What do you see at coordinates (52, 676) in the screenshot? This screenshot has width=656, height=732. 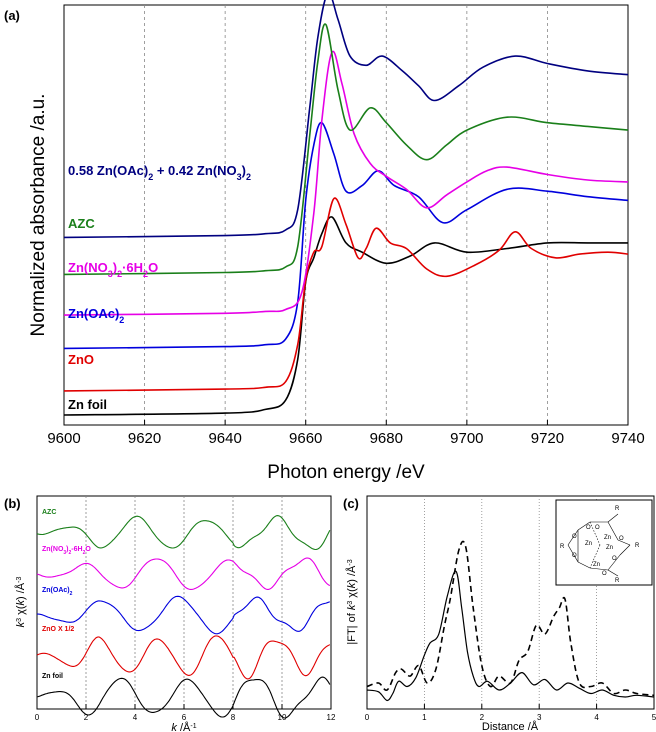 I see `legend-b-zn-foil: Zn foil` at bounding box center [52, 676].